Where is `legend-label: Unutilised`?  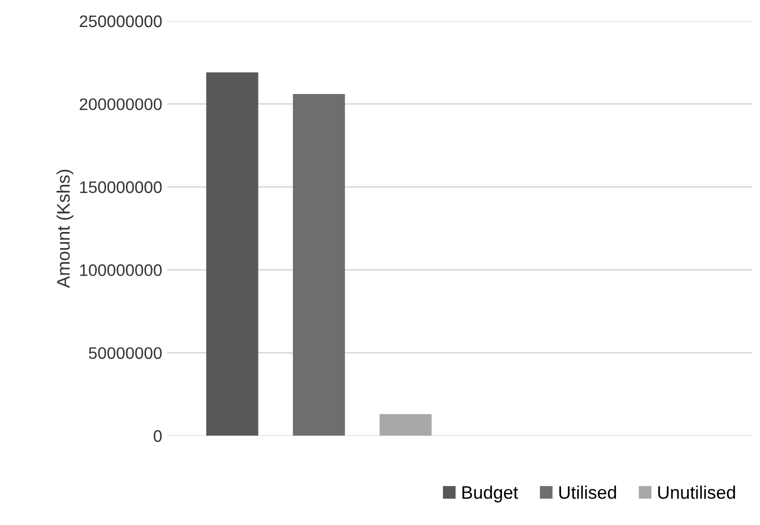 legend-label: Unutilised is located at coordinates (696, 492).